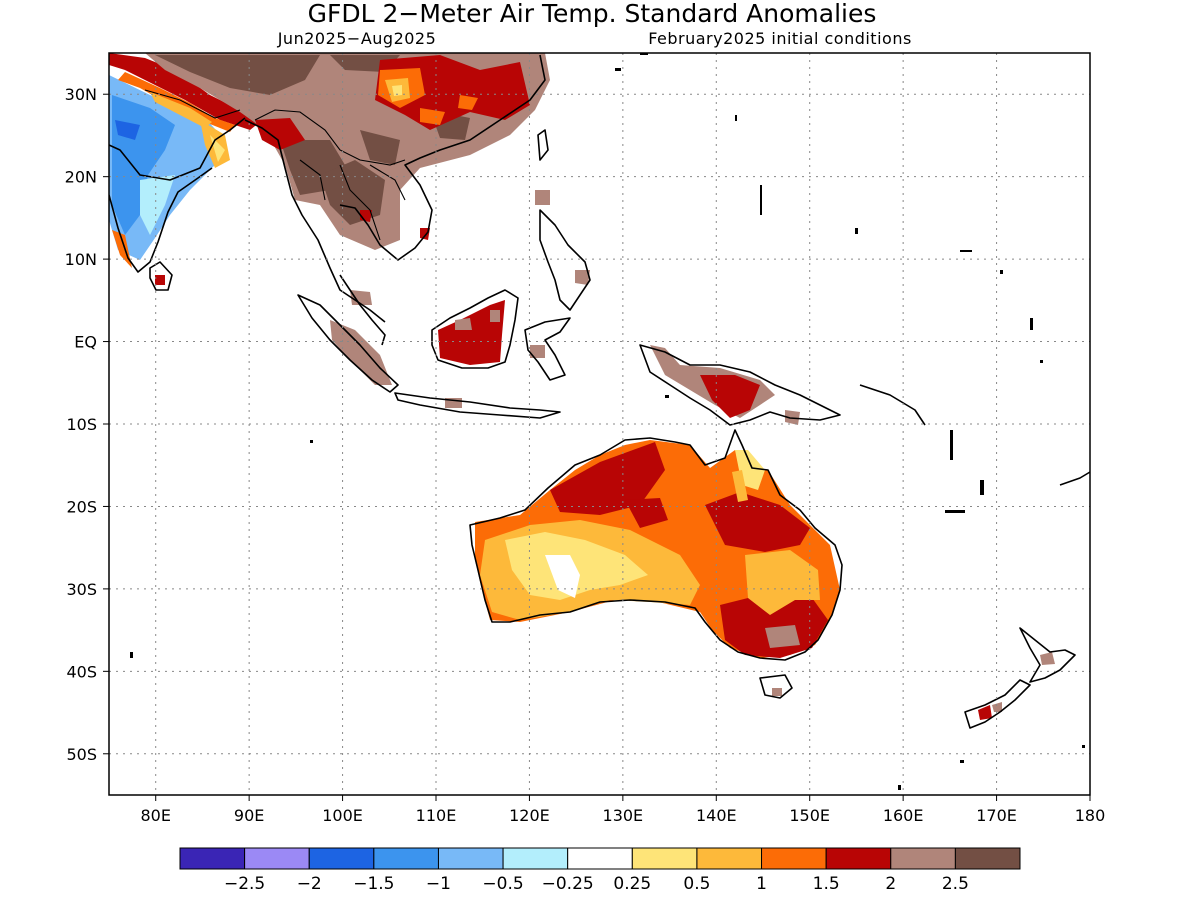 The height and width of the screenshot is (900, 1200). What do you see at coordinates (565, 260) in the screenshot?
I see `coast-philippines` at bounding box center [565, 260].